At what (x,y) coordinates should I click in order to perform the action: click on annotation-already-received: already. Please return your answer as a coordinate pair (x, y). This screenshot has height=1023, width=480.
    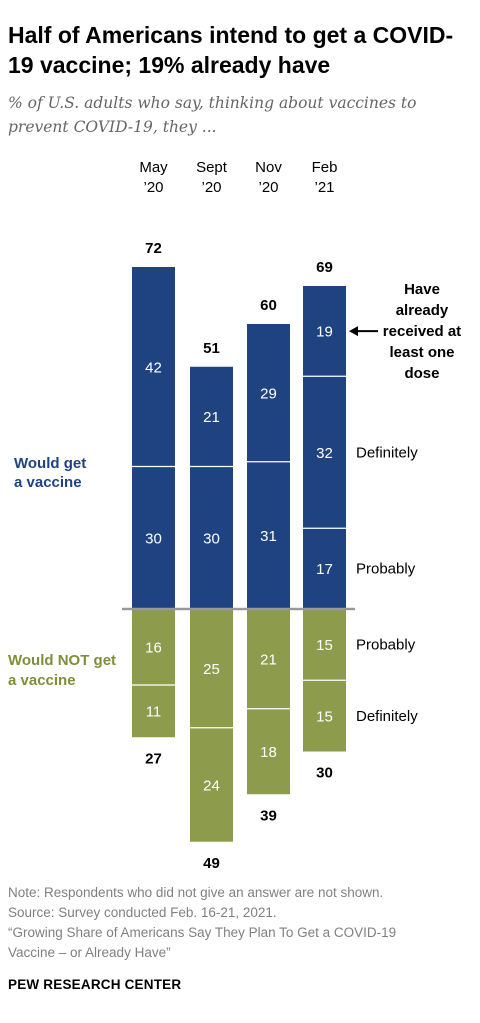
    Looking at the image, I should click on (422, 310).